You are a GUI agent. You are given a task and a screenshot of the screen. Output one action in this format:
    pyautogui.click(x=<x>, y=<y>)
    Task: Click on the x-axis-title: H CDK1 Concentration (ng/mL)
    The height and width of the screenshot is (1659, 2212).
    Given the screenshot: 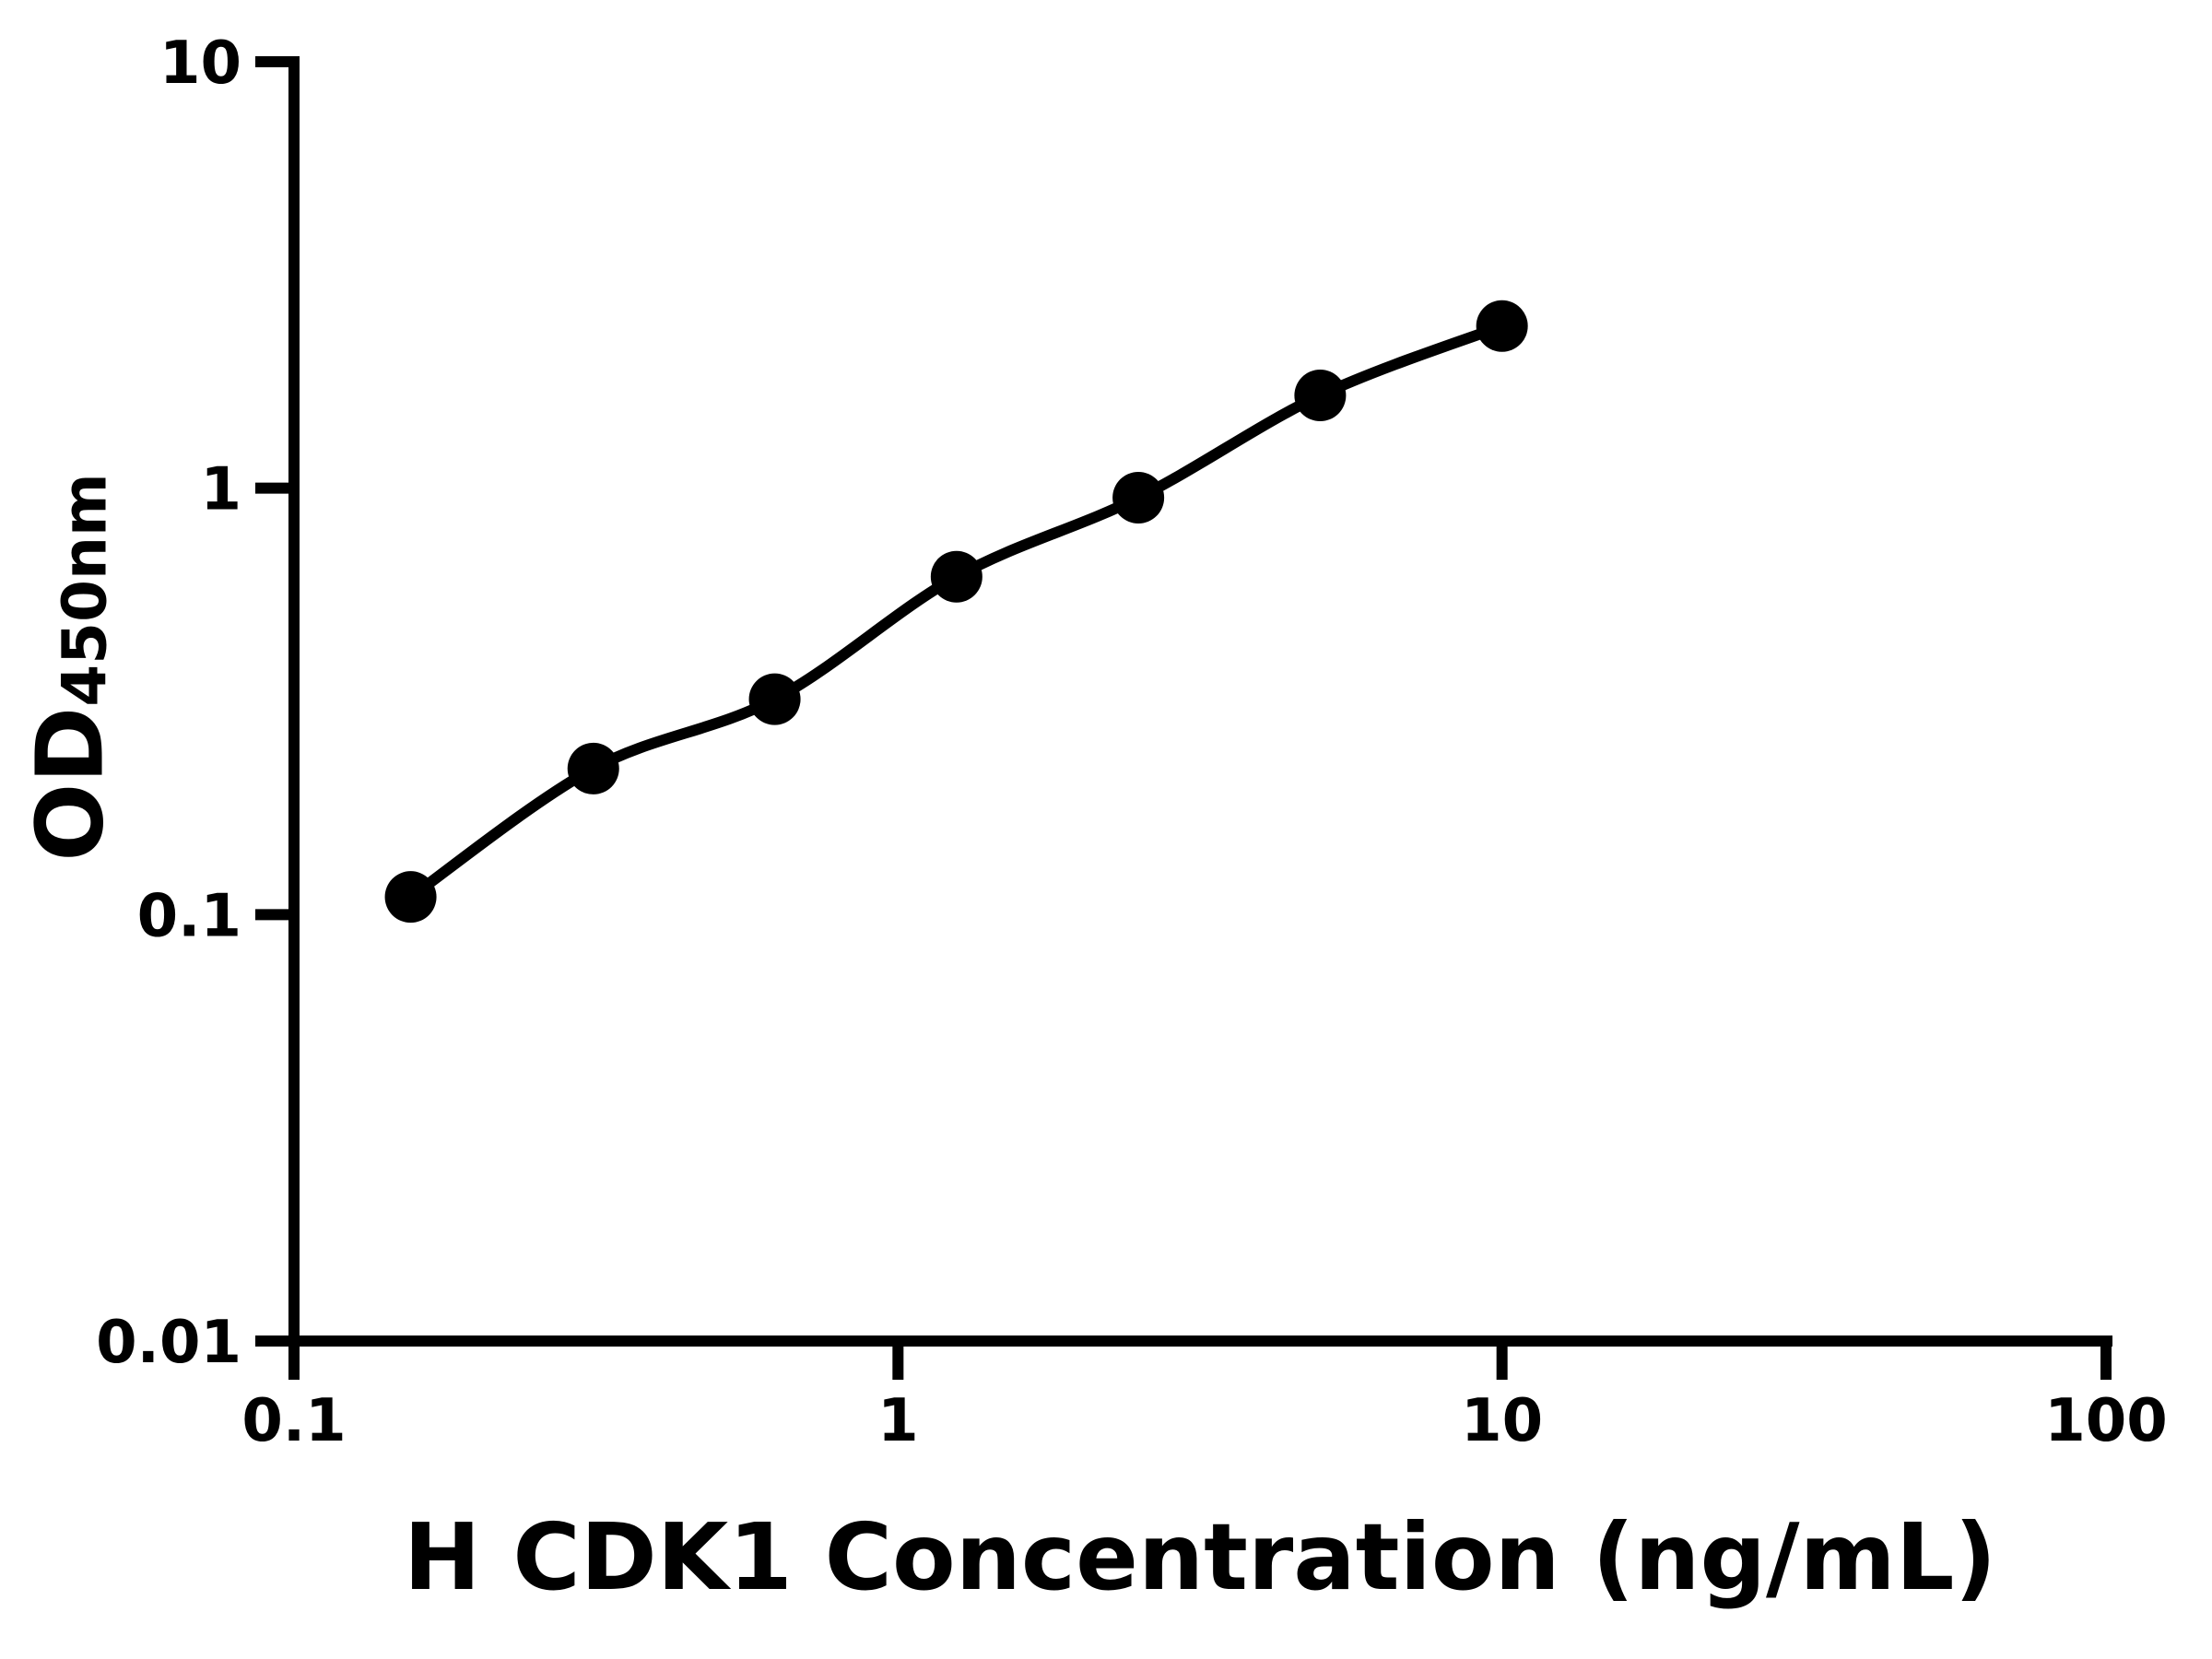 What is the action you would take?
    pyautogui.click(x=1200, y=1557)
    